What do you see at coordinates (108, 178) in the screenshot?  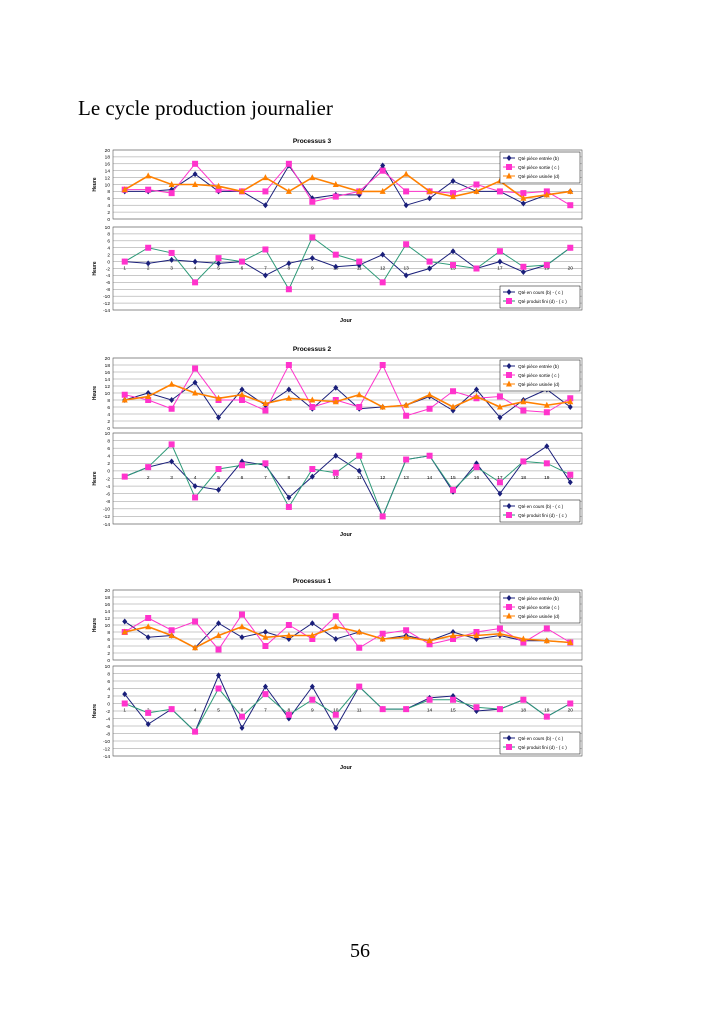 I see `y-tick-label: 12` at bounding box center [108, 178].